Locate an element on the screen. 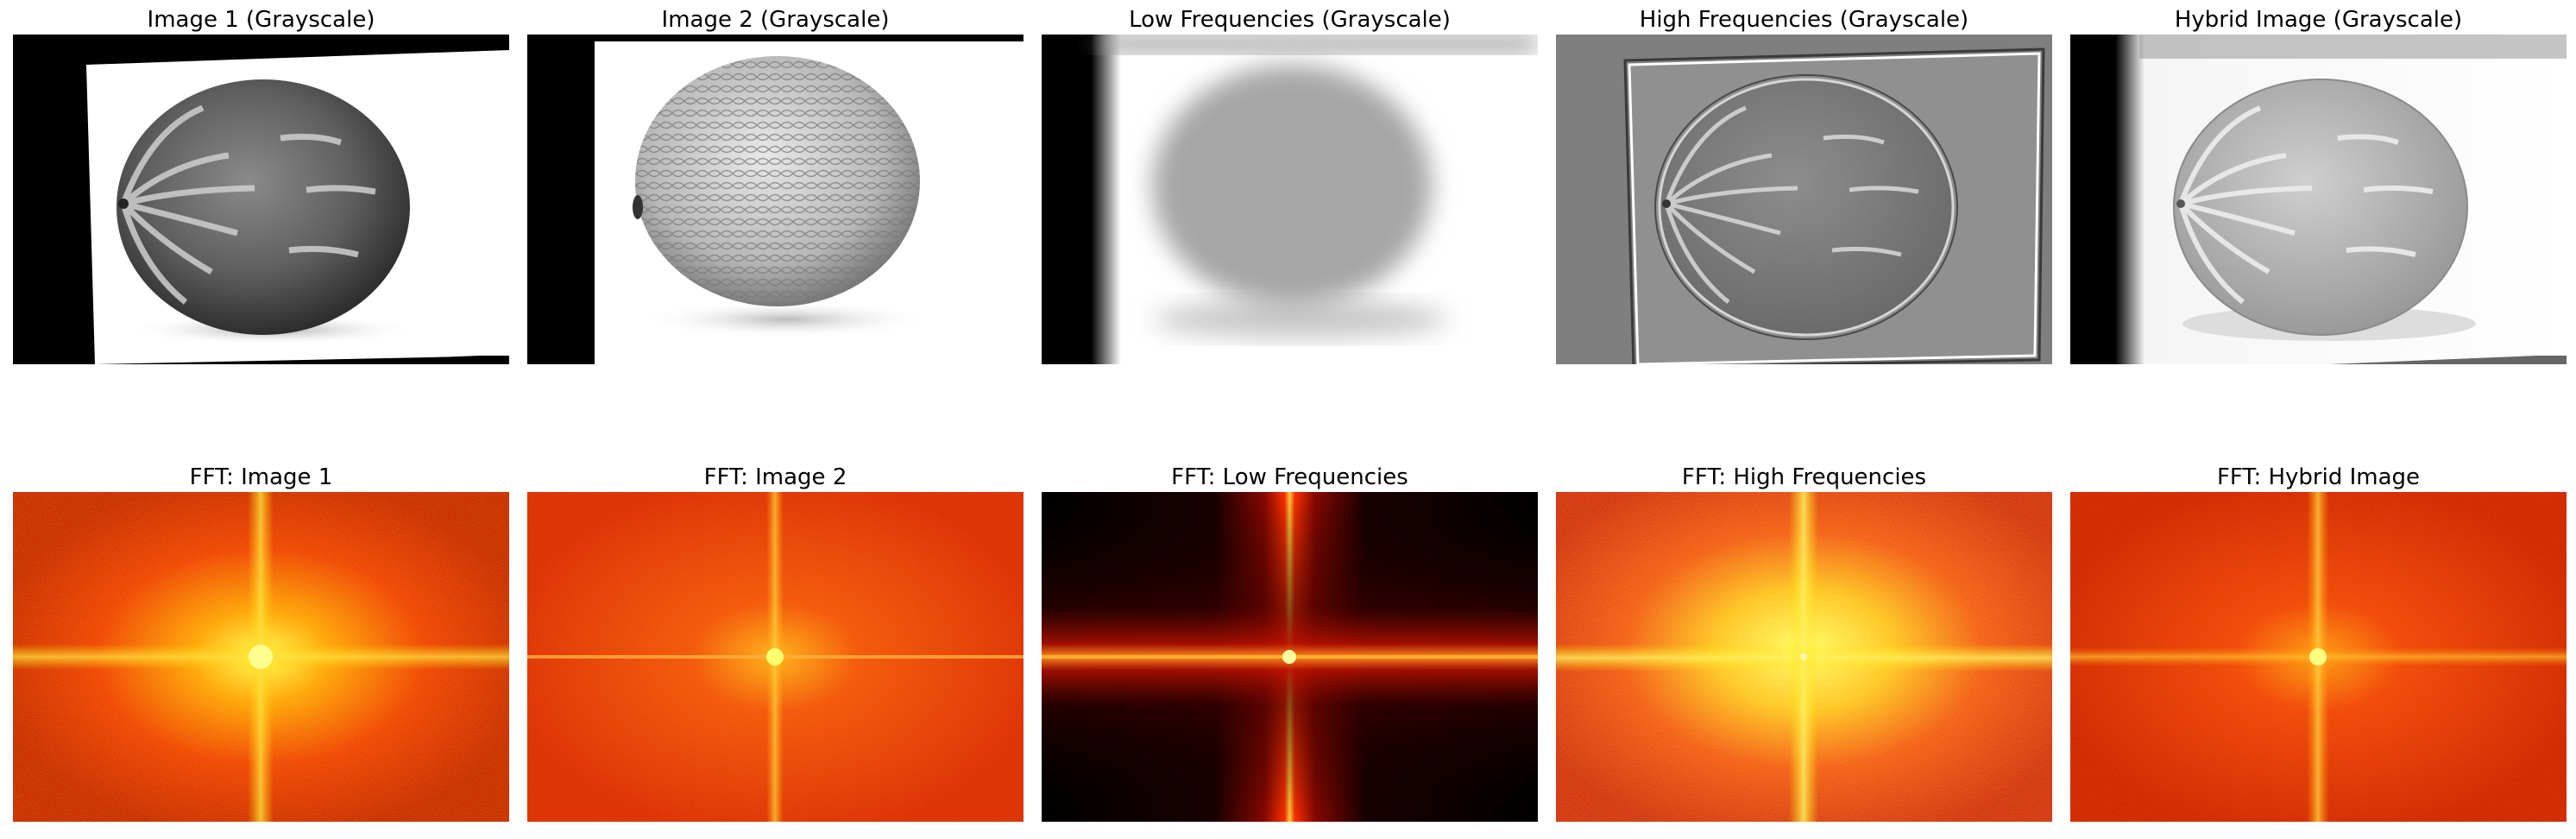  fft-image1-heatmap is located at coordinates (261, 657).